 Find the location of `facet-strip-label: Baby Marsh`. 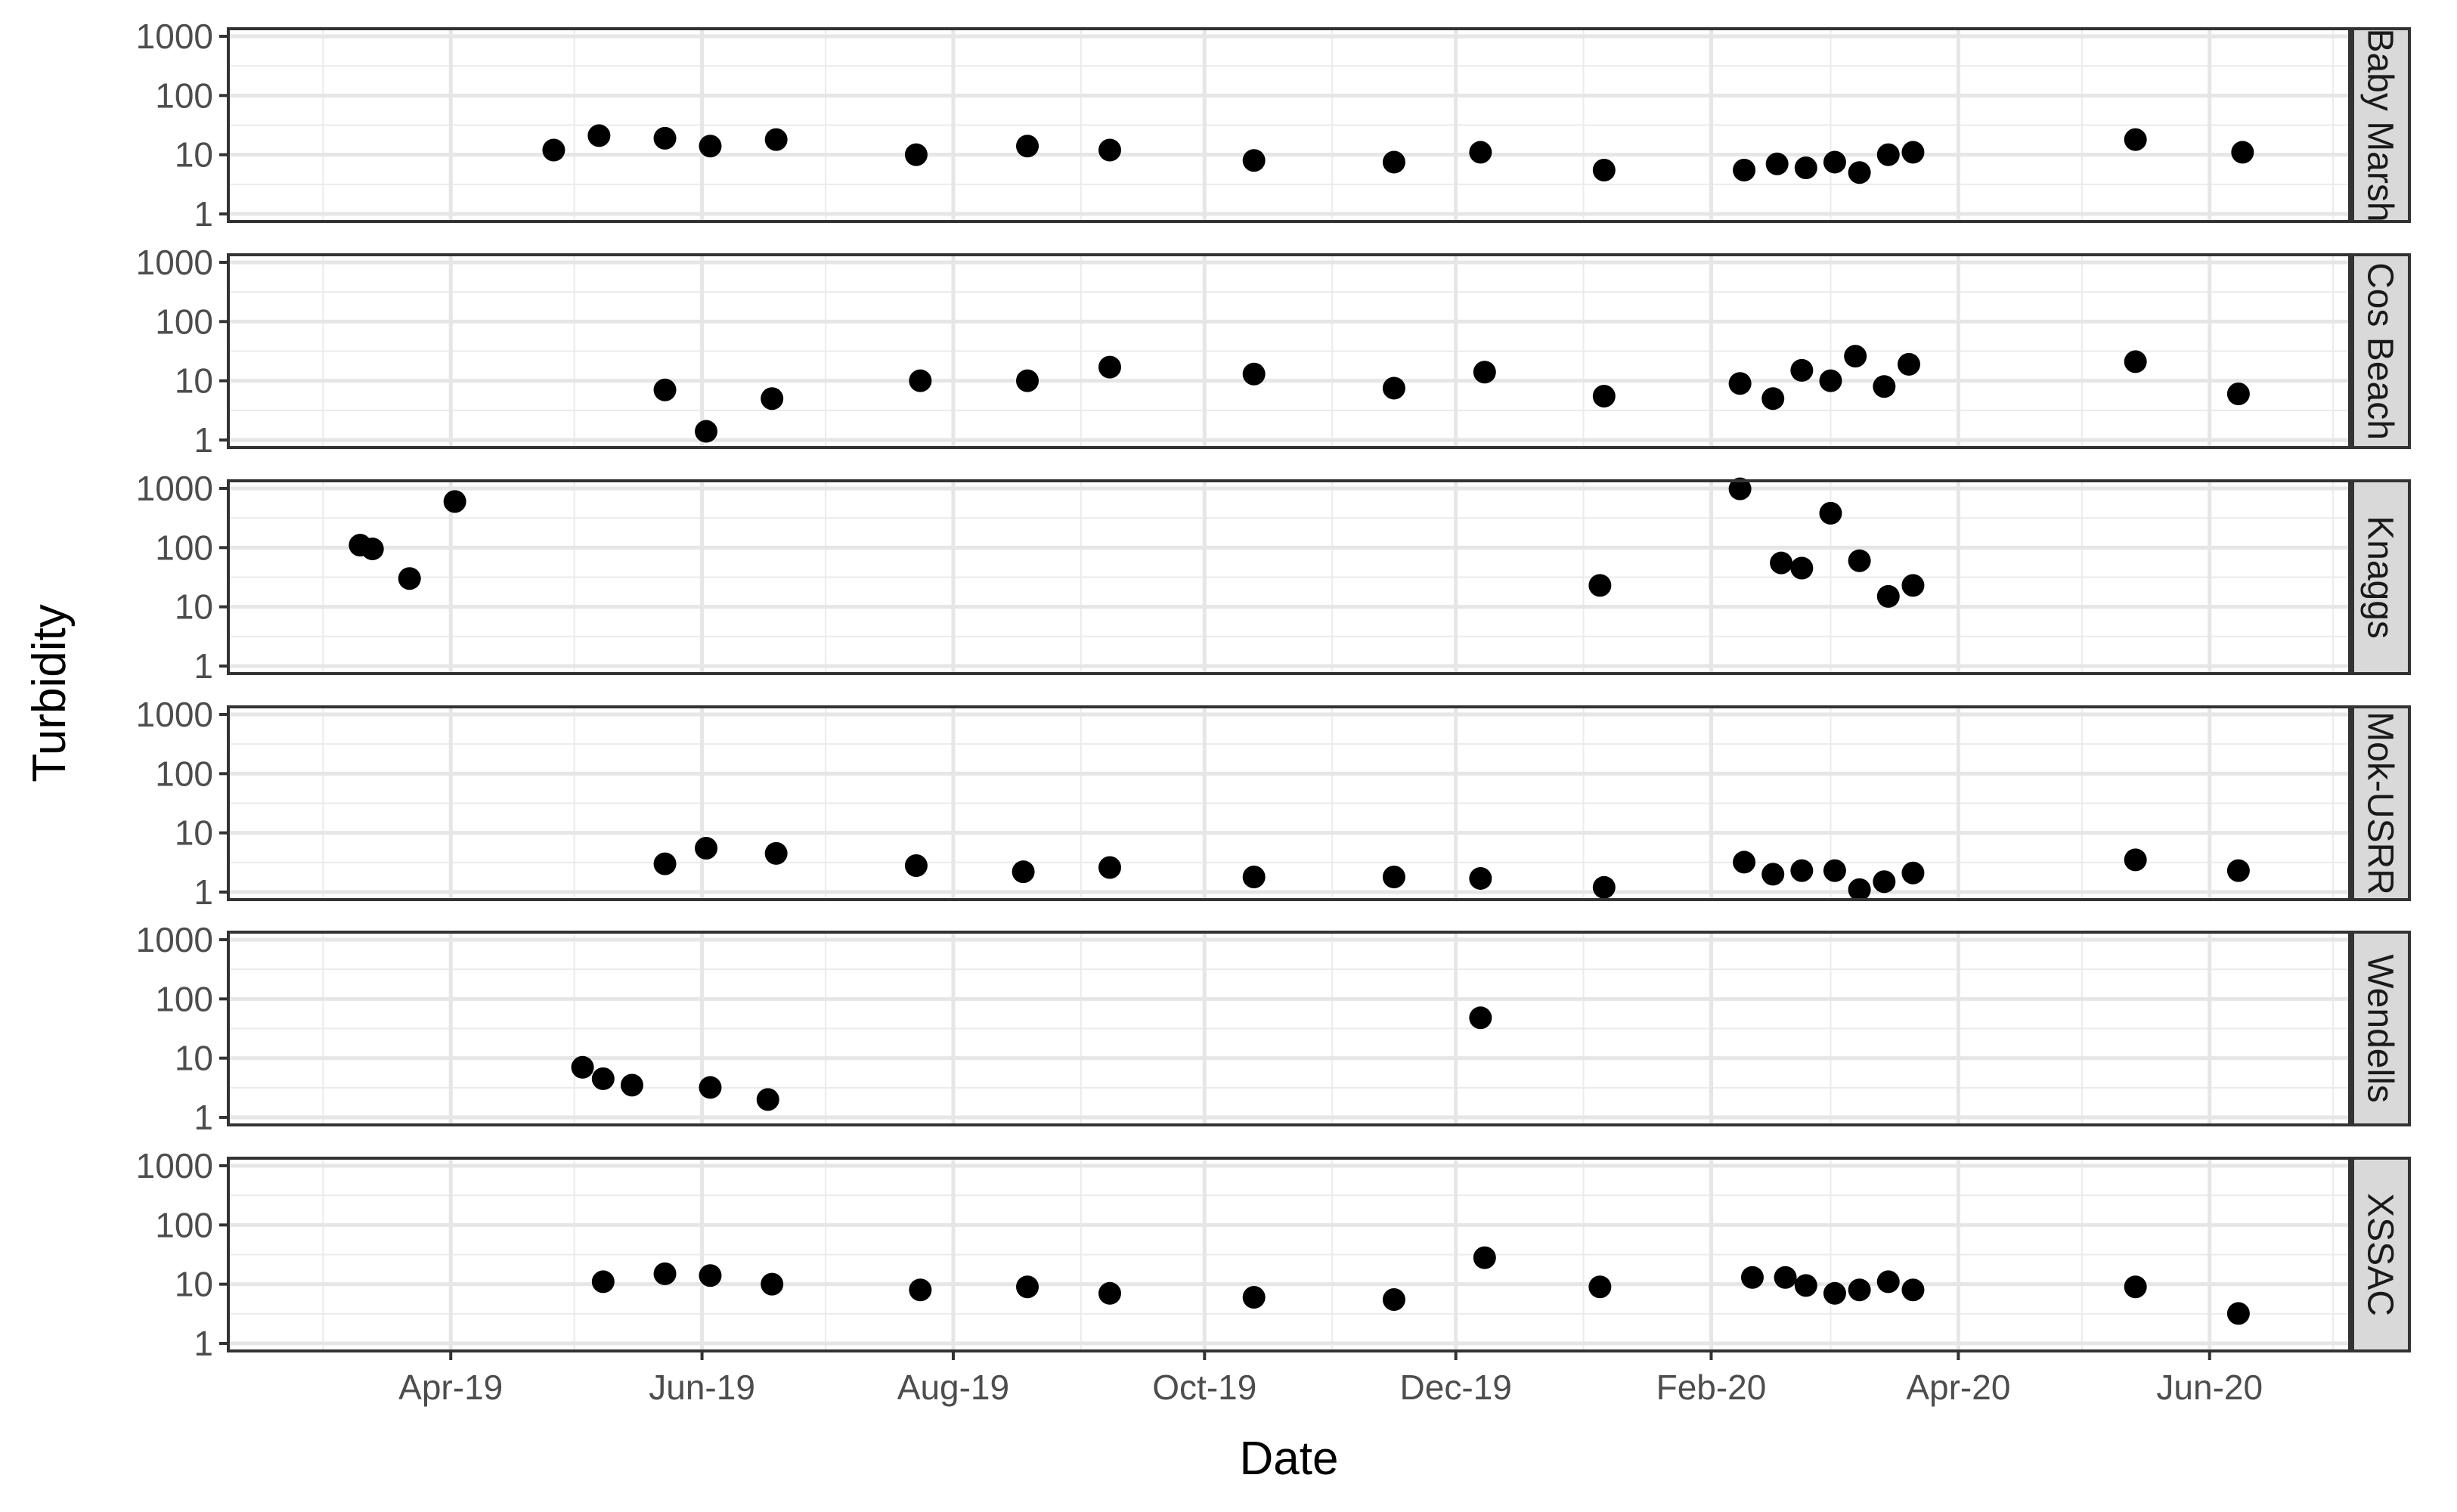

facet-strip-label: Baby Marsh is located at coordinates (2380, 125).